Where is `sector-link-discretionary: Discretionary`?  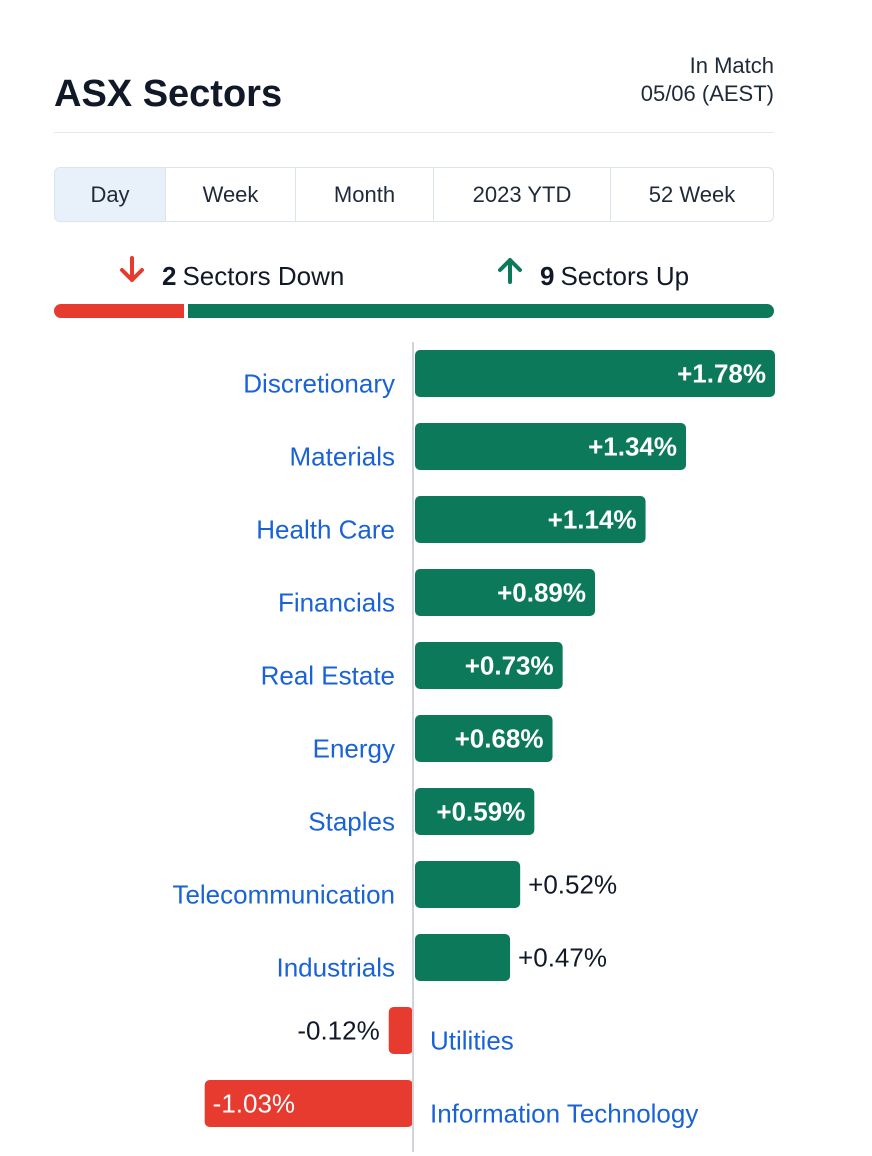
sector-link-discretionary: Discretionary is located at coordinates (319, 384).